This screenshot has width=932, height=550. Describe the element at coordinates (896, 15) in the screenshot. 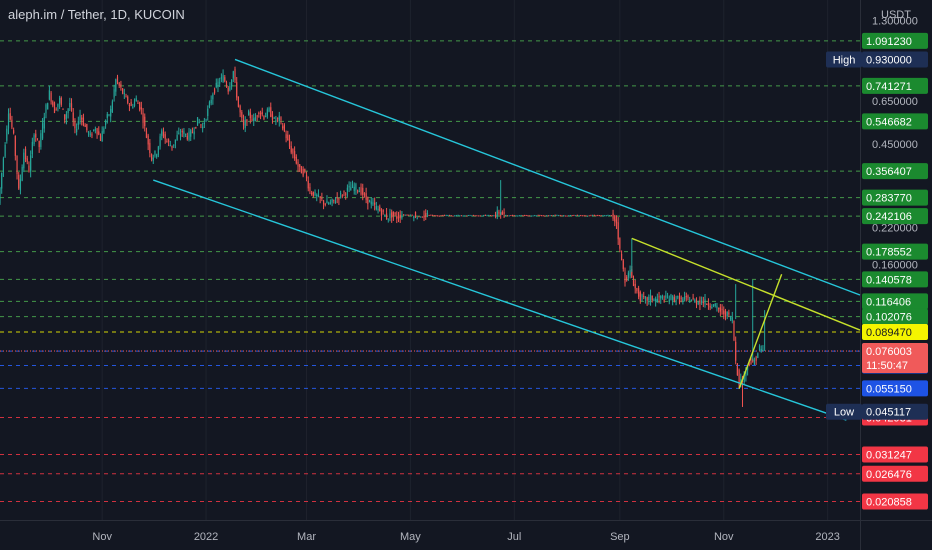

I see `currency-label: USDT` at that location.